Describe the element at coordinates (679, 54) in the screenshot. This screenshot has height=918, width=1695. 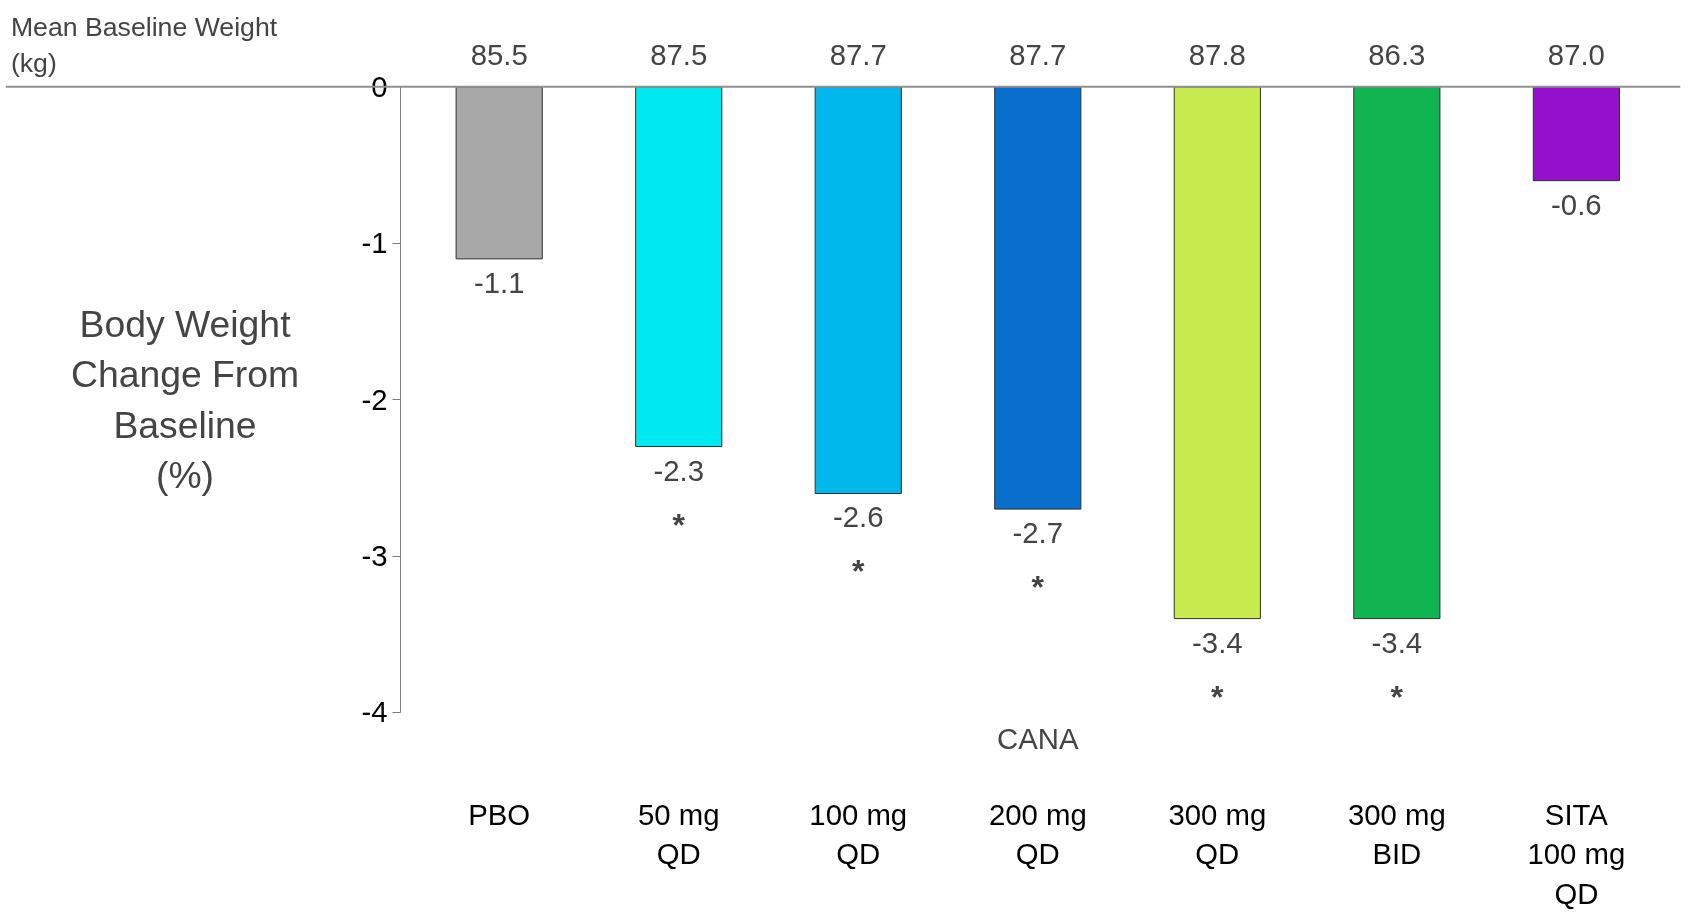
I see `text: 87.5` at that location.